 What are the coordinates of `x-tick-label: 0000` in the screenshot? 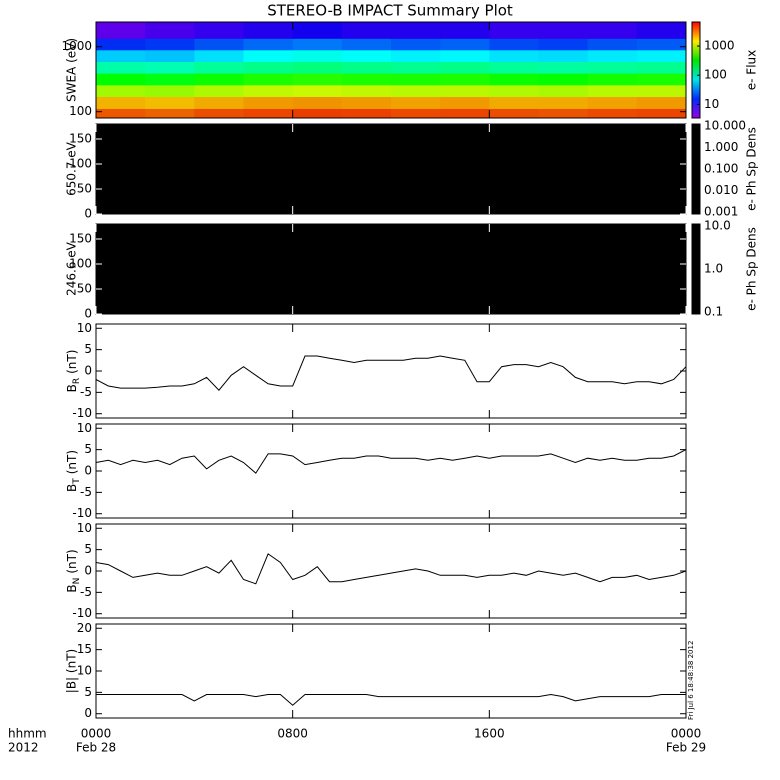 It's located at (96, 734).